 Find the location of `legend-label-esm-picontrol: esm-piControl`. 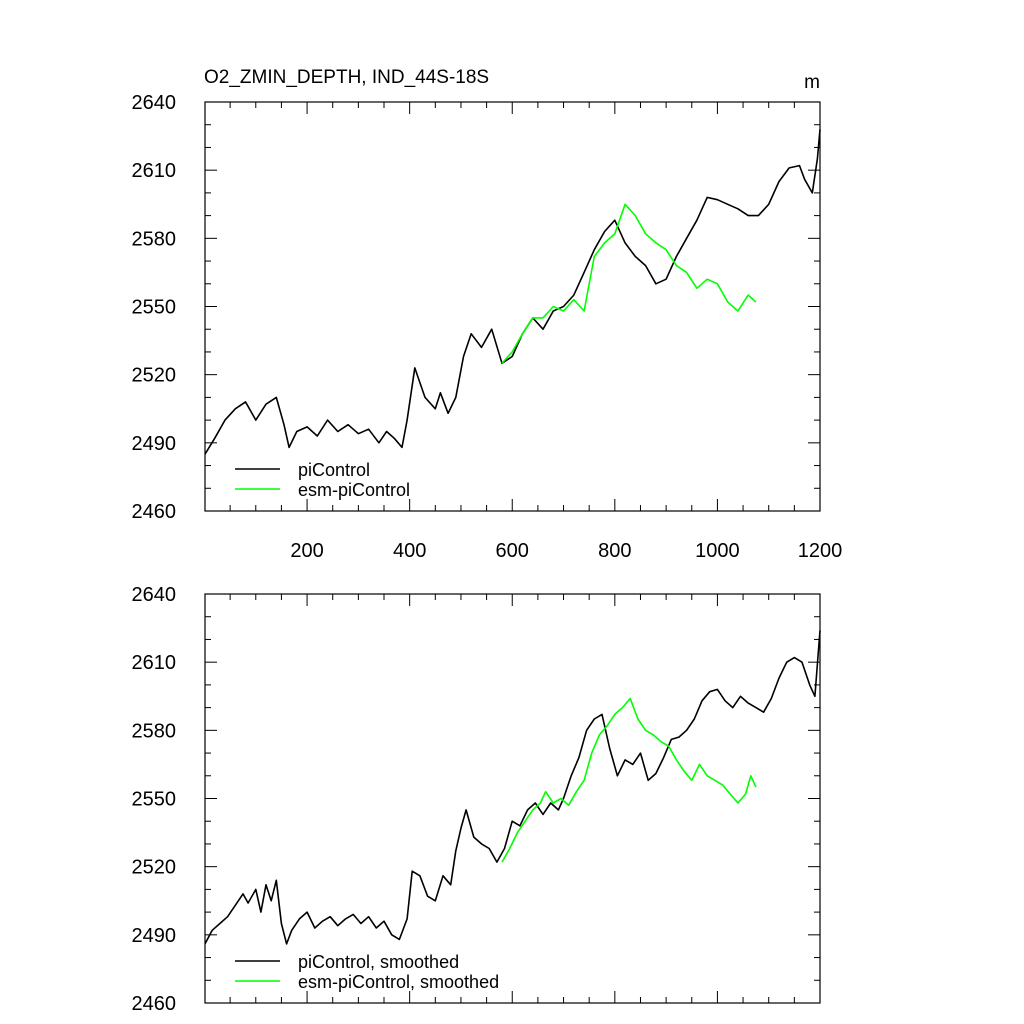

legend-label-esm-picontrol: esm-piControl is located at coordinates (354, 490).